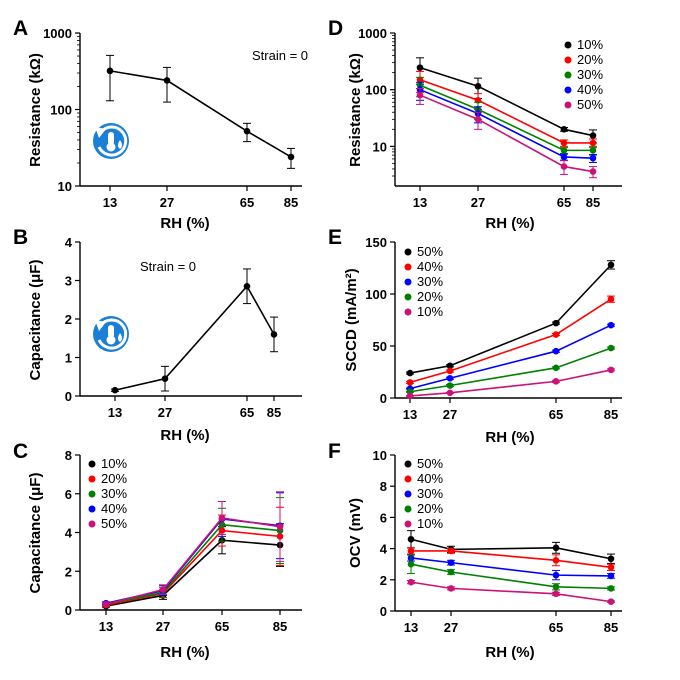 Image resolution: width=680 pixels, height=680 pixels. Describe the element at coordinates (65, 186) in the screenshot. I see `y-tick-label: 10` at that location.